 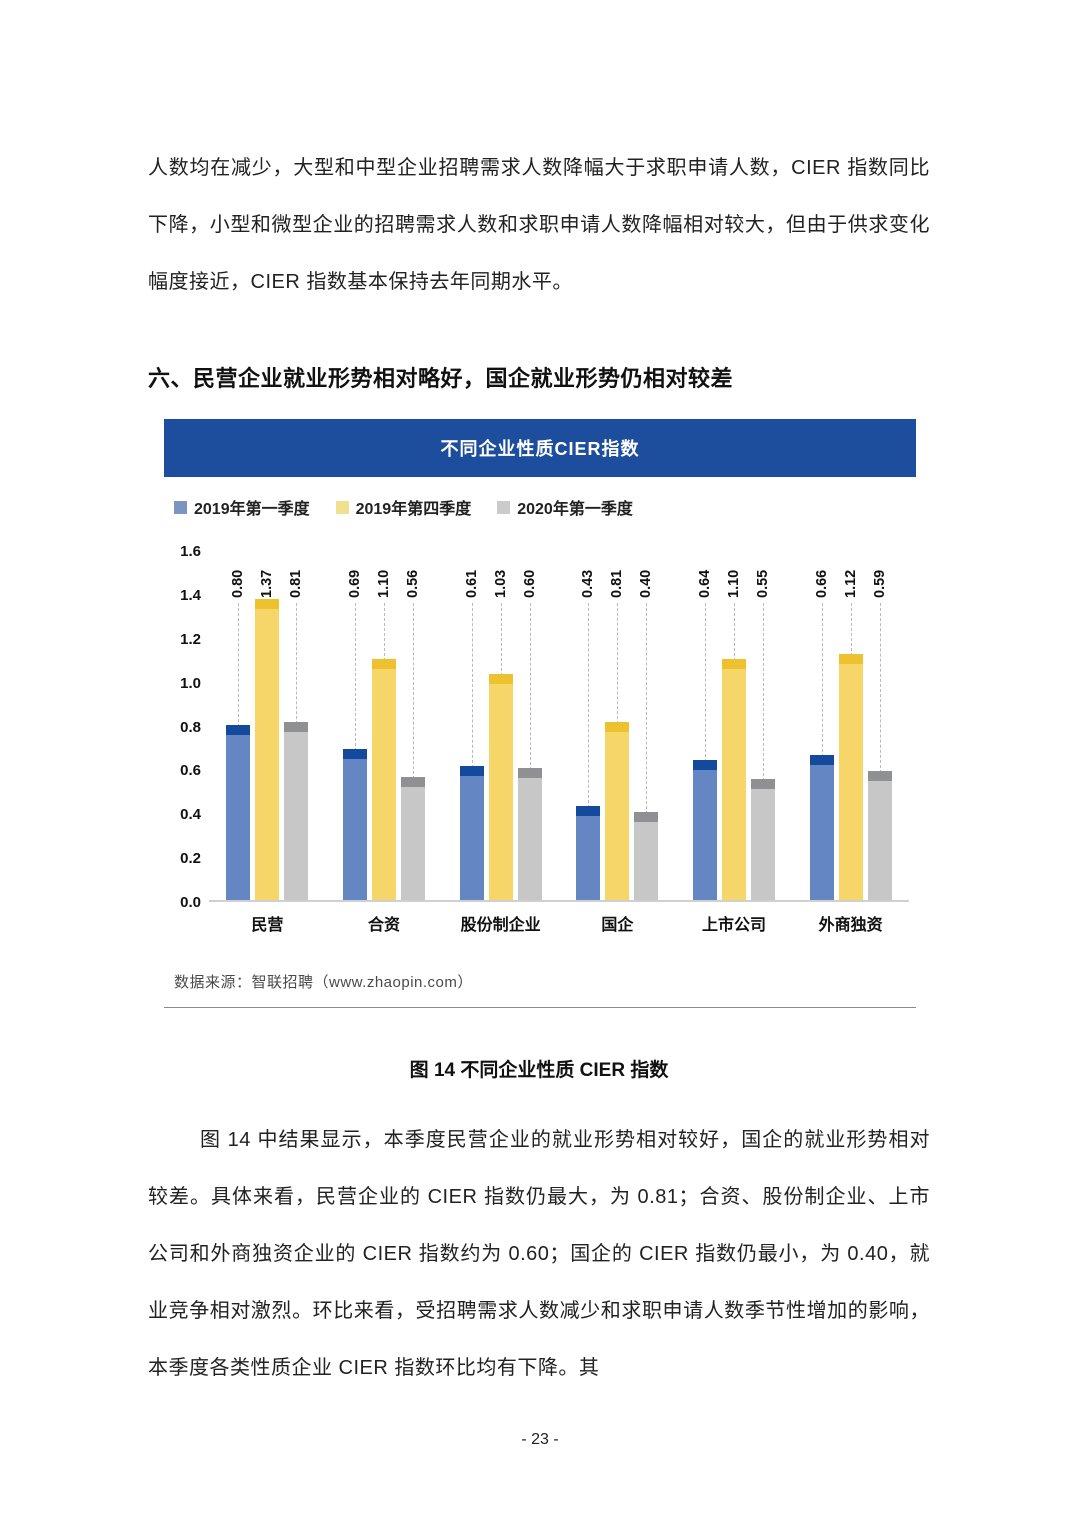 I want to click on legend-swatch-2020q1, so click(x=504, y=507).